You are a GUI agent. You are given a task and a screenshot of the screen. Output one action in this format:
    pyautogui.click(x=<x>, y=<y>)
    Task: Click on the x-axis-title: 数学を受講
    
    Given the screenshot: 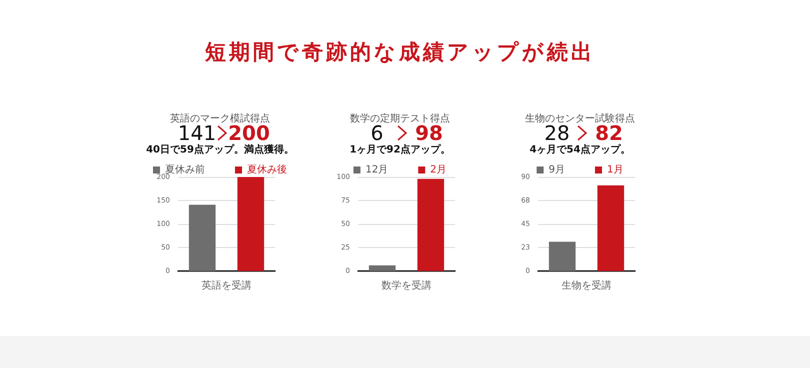 What is the action you would take?
    pyautogui.click(x=407, y=286)
    